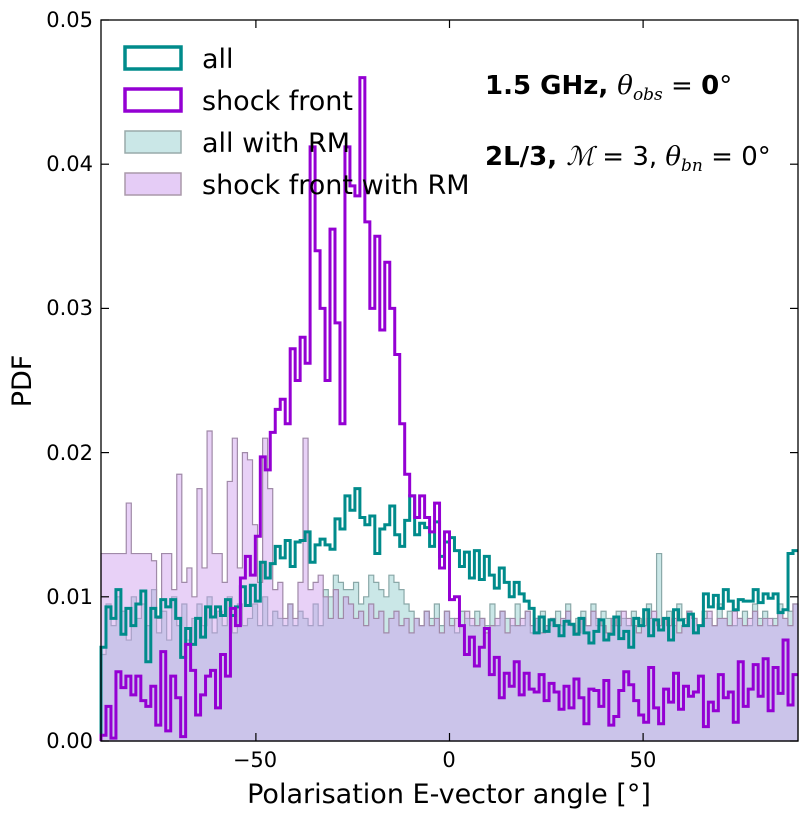 The height and width of the screenshot is (827, 807). What do you see at coordinates (69, 741) in the screenshot?
I see `y-tick-label: 0.00` at bounding box center [69, 741].